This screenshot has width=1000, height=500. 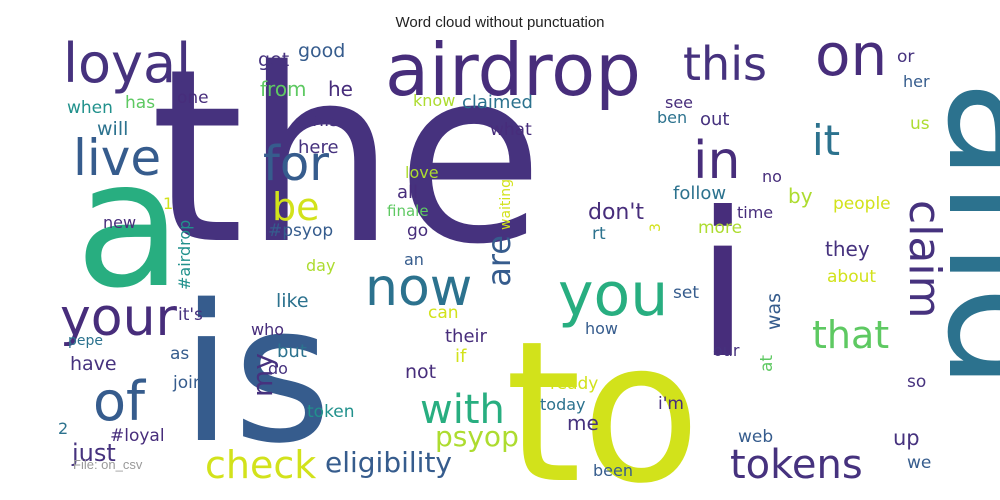 What do you see at coordinates (851, 277) in the screenshot?
I see `word-about: about` at bounding box center [851, 277].